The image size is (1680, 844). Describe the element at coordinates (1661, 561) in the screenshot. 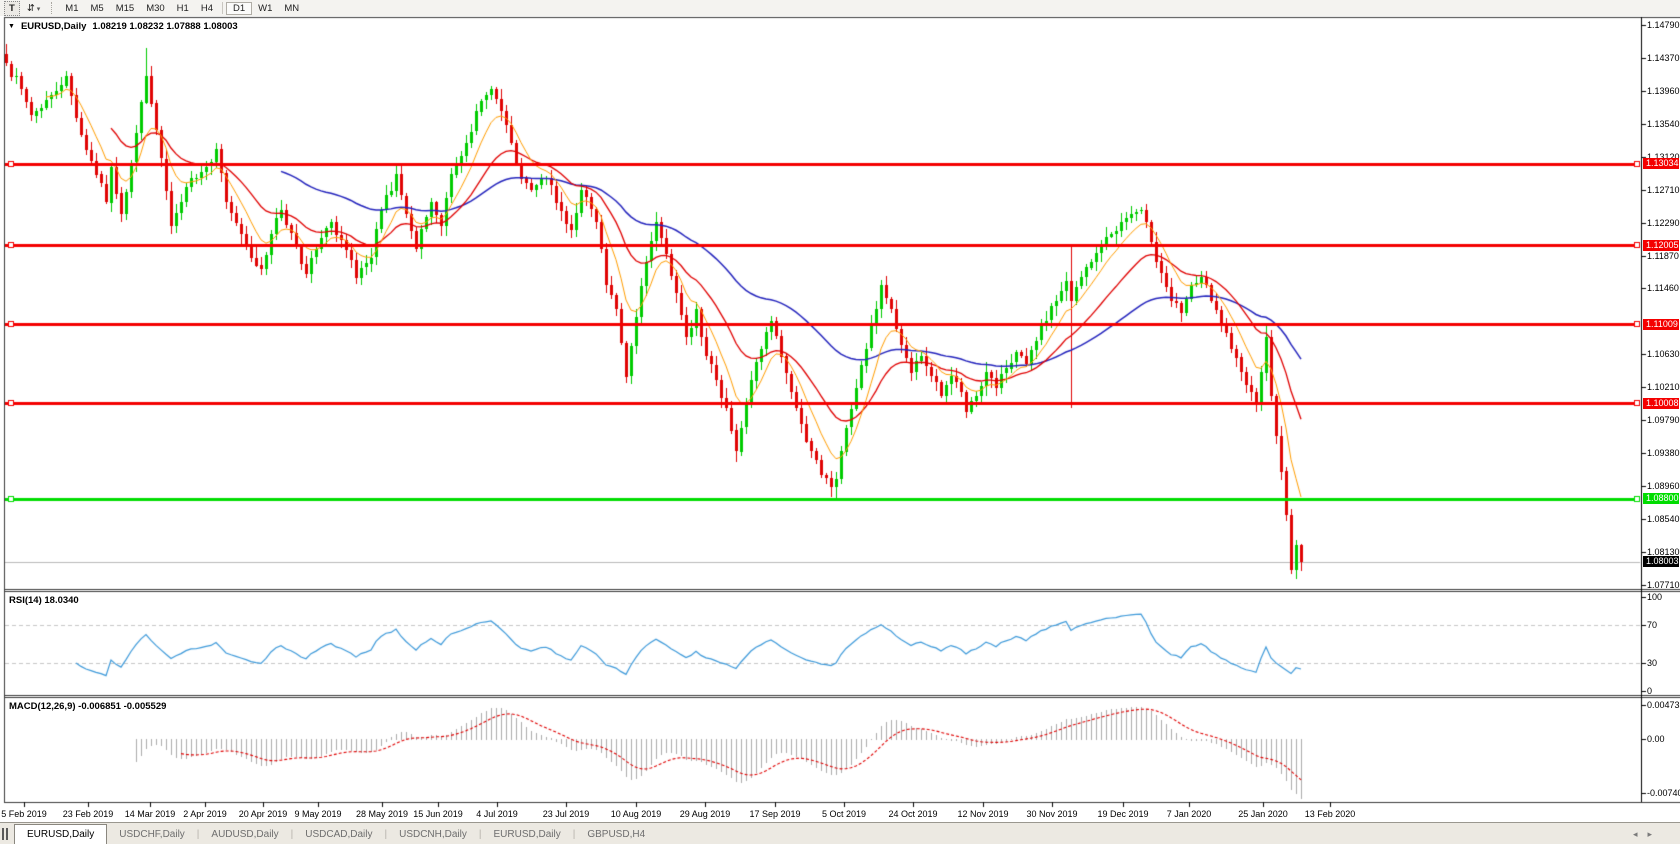

I see `current-price-label: 1.08003` at that location.